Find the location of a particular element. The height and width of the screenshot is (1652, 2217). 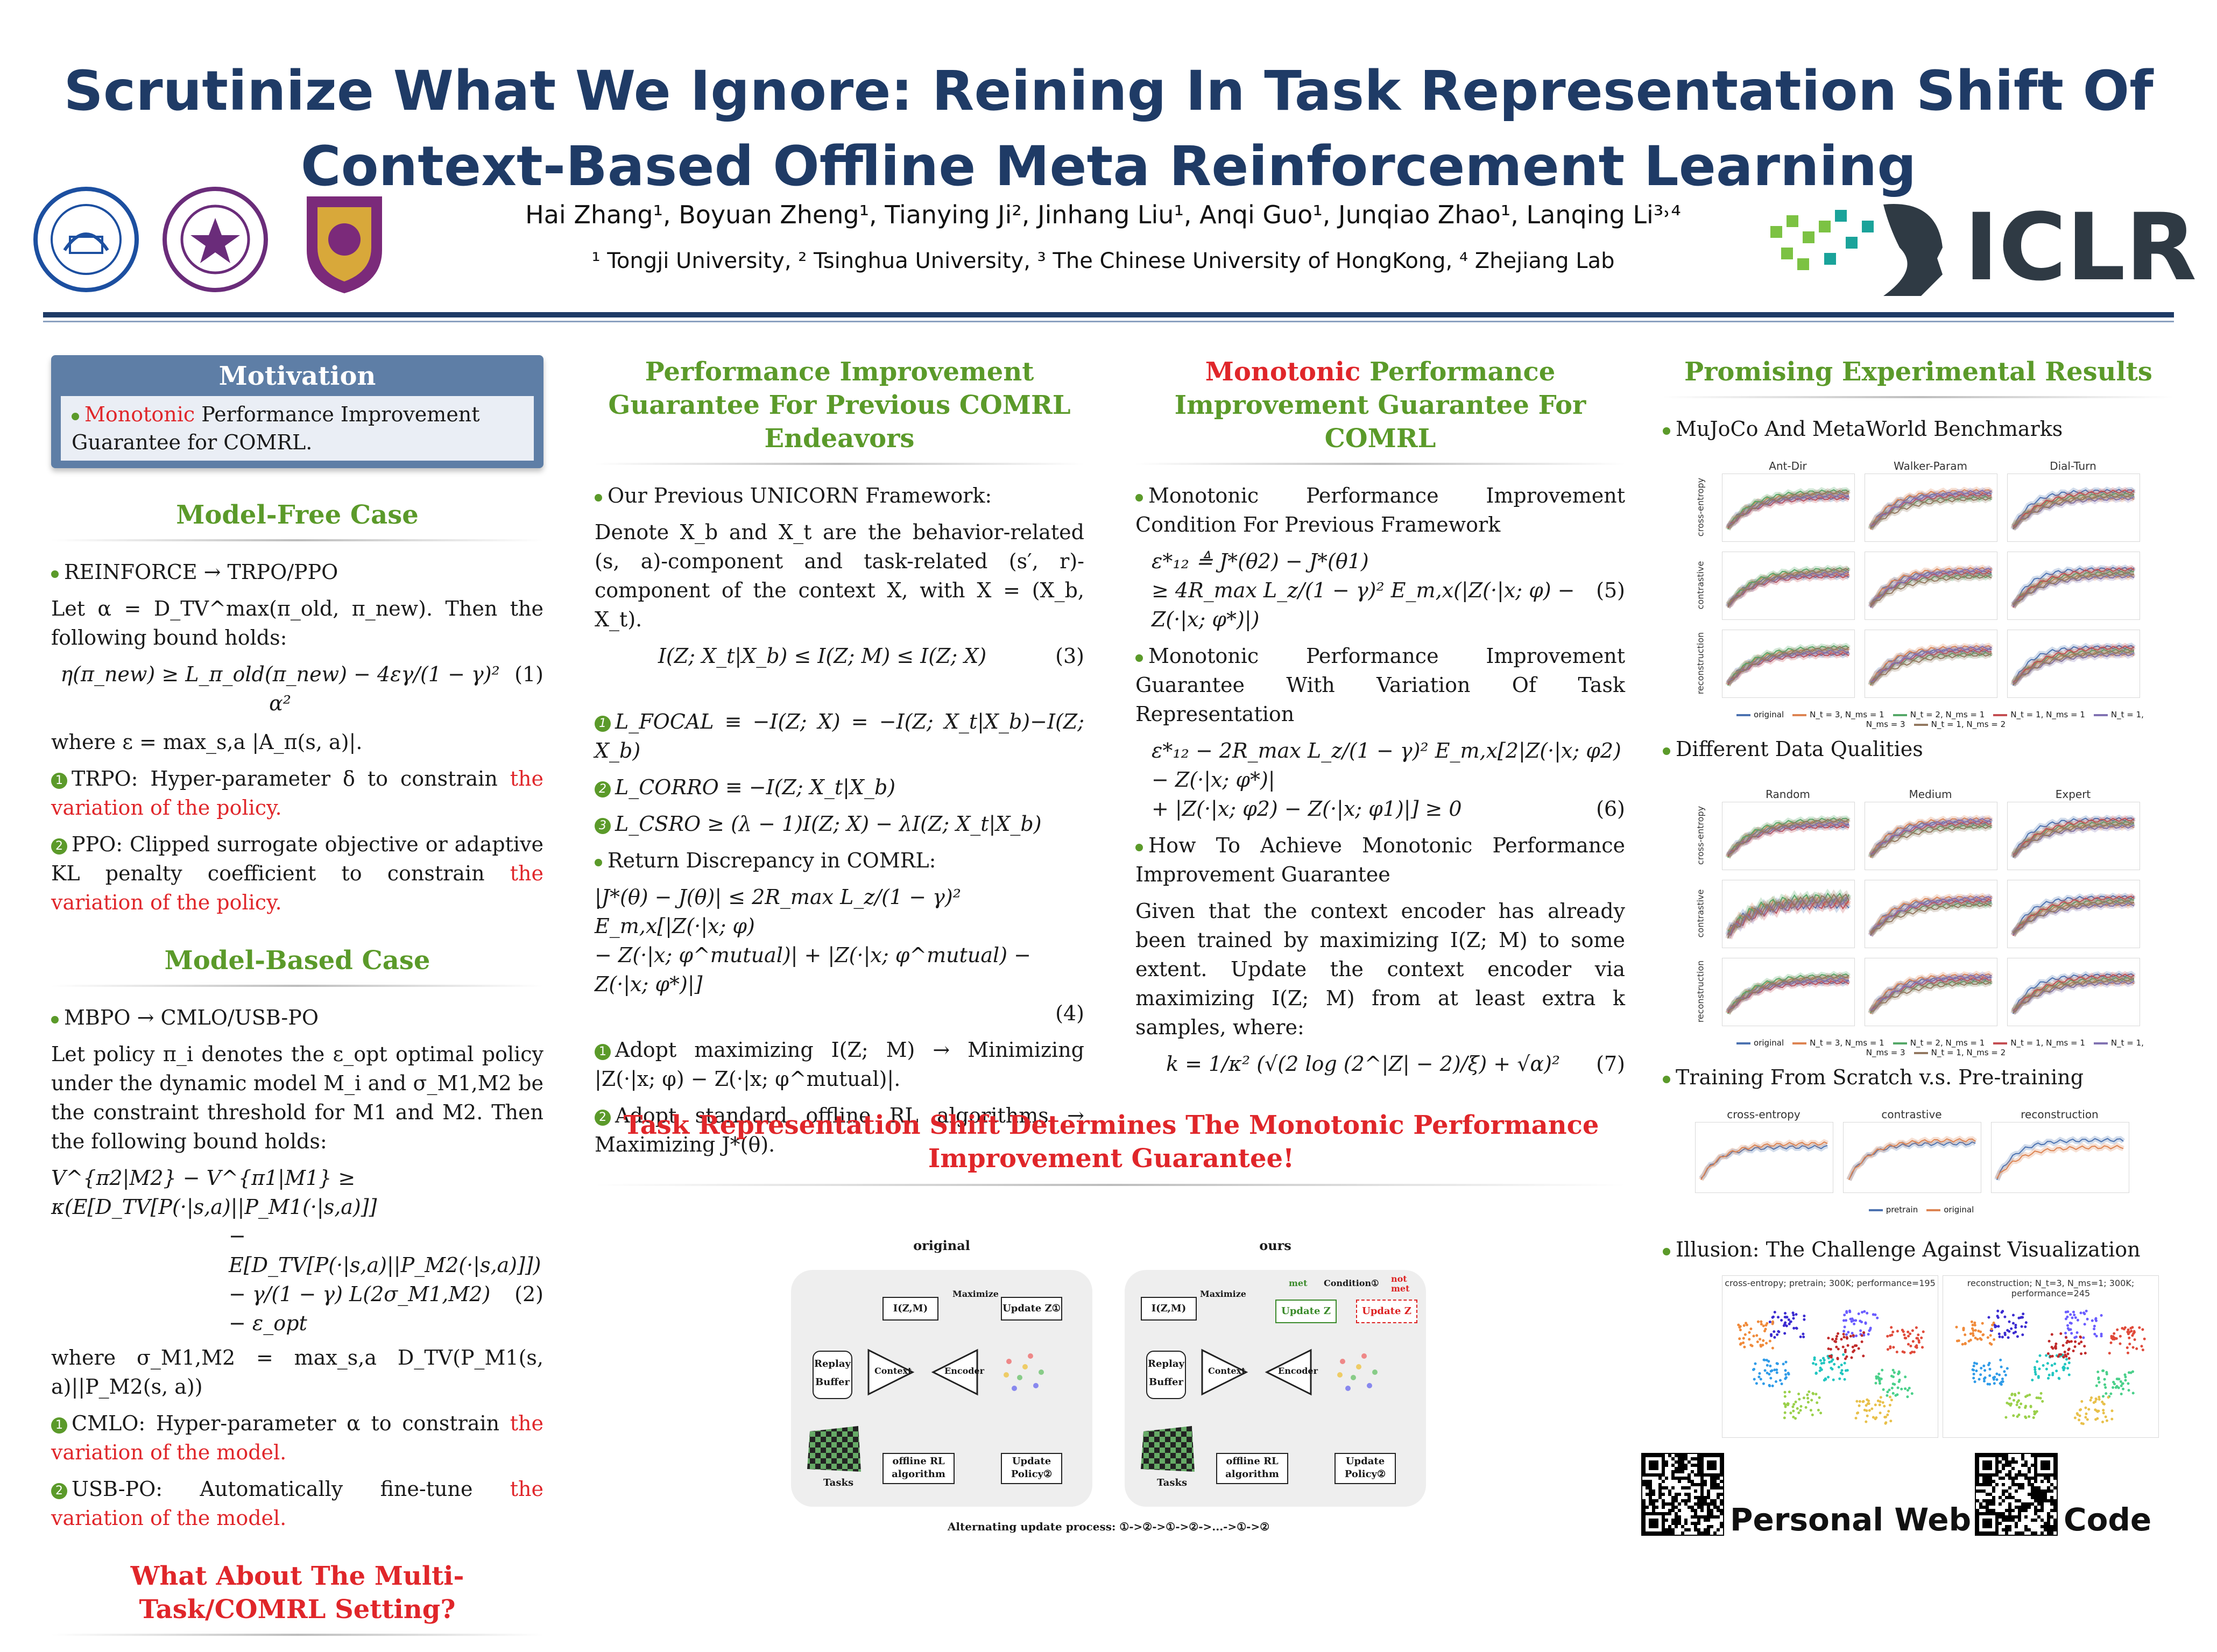

qr-code-personal-web is located at coordinates (1682, 1494).